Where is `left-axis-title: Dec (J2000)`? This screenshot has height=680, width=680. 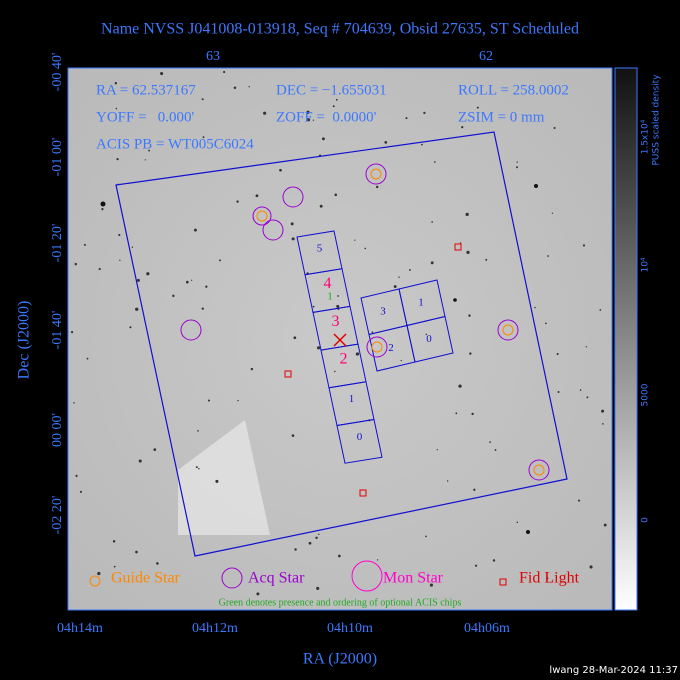 left-axis-title: Dec (J2000) is located at coordinates (24, 340).